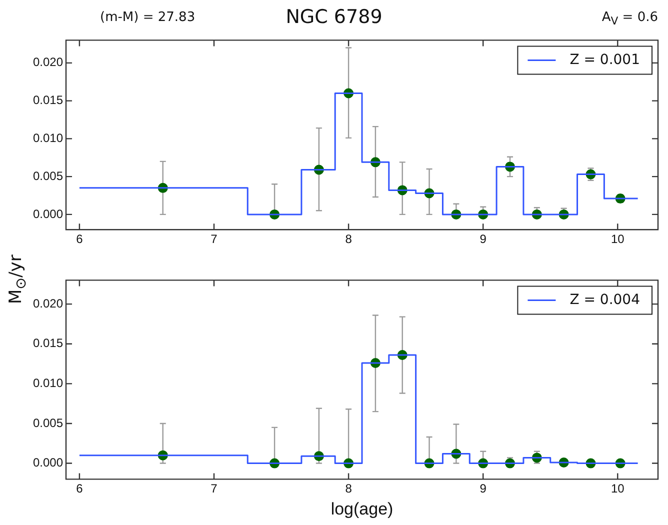 This screenshot has height=525, width=668. I want to click on legend-label: Z = 0.004, so click(605, 300).